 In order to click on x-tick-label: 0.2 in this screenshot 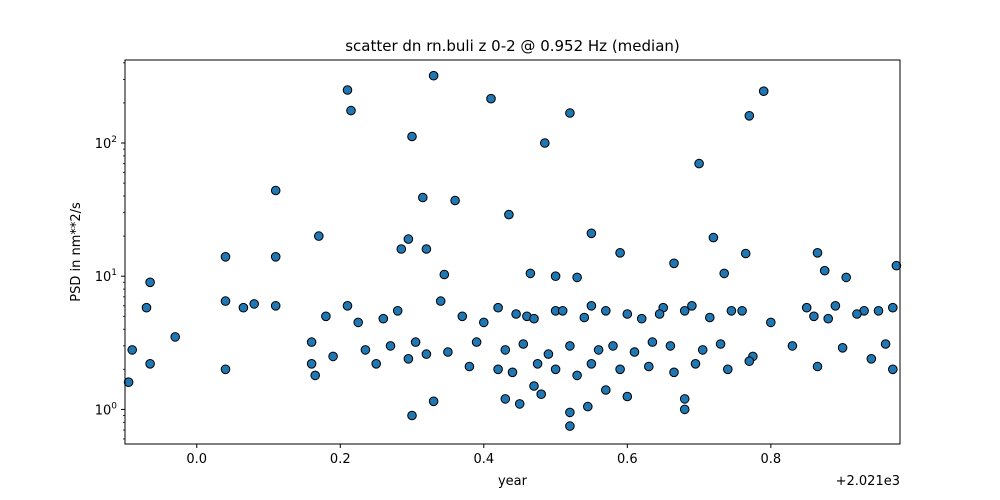, I will do `click(340, 459)`.